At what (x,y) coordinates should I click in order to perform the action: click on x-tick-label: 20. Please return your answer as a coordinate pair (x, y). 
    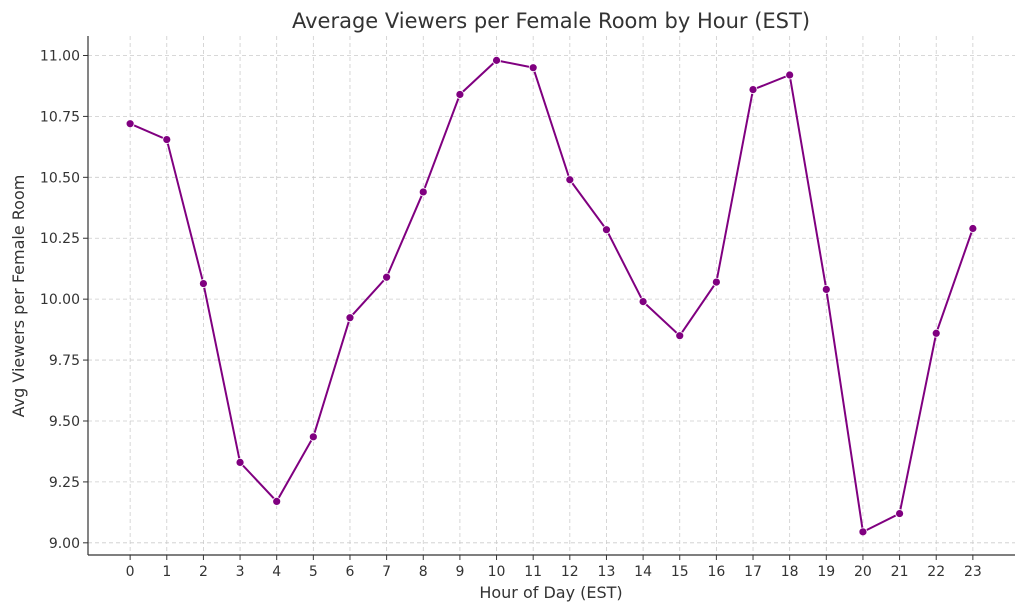
    Looking at the image, I should click on (863, 572).